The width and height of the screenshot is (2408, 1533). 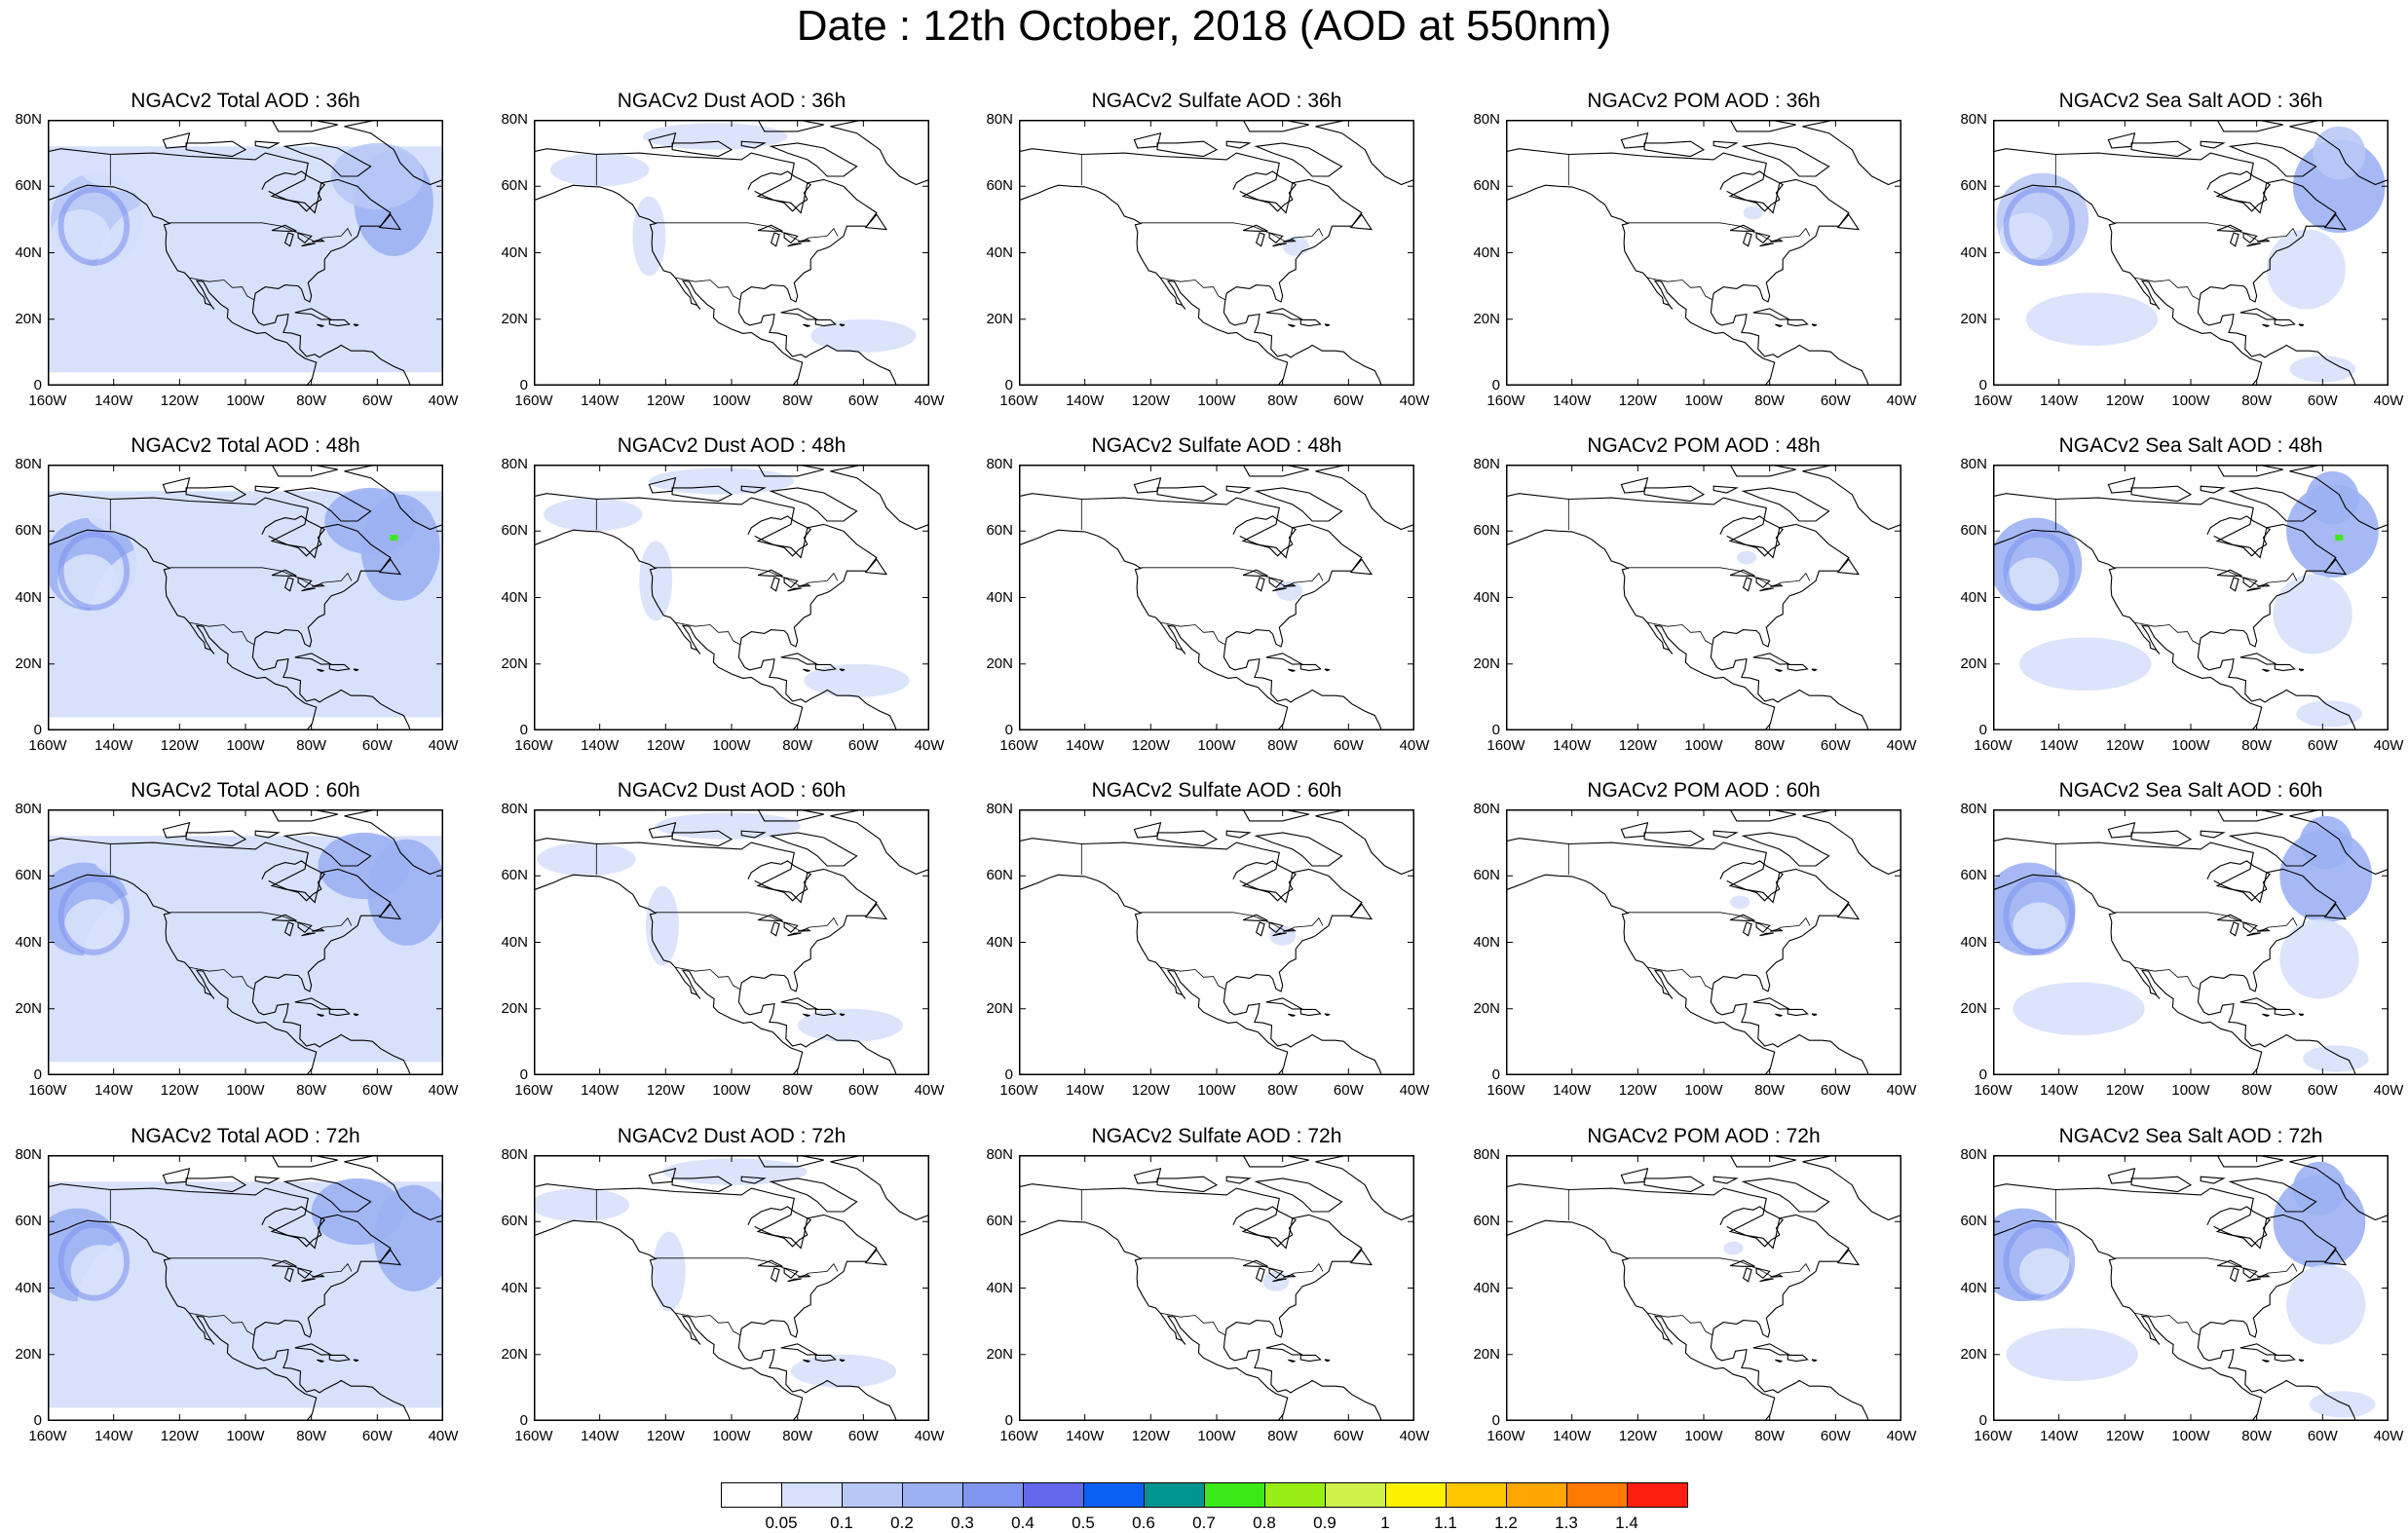 What do you see at coordinates (245, 446) in the screenshot?
I see `panel-title: NGACv2 Total AOD : 48h` at bounding box center [245, 446].